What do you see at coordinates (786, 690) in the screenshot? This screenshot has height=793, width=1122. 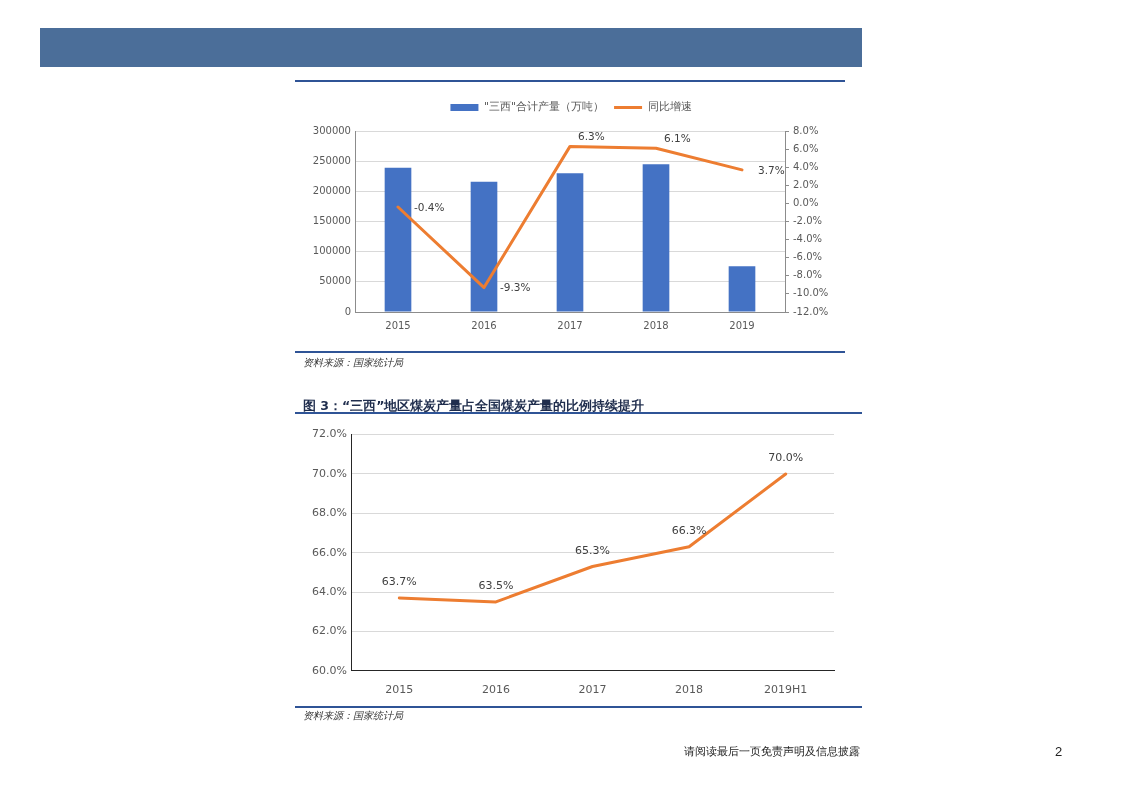 I see `x-tick-label: 2019H1` at bounding box center [786, 690].